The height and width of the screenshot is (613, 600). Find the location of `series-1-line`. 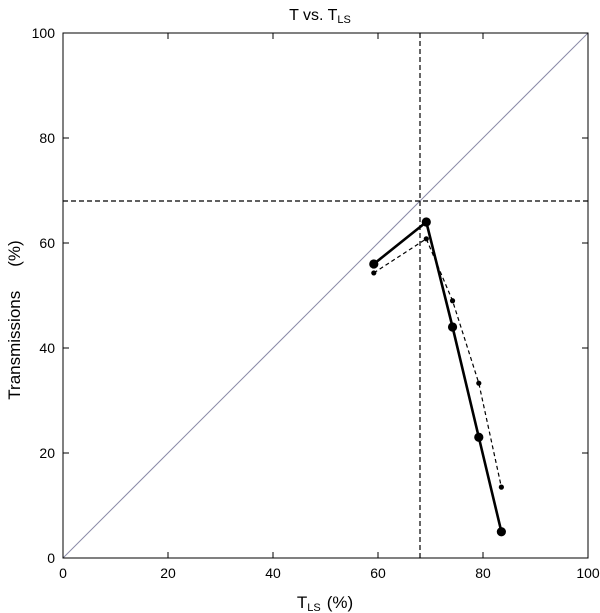

series-1-line is located at coordinates (437, 376).